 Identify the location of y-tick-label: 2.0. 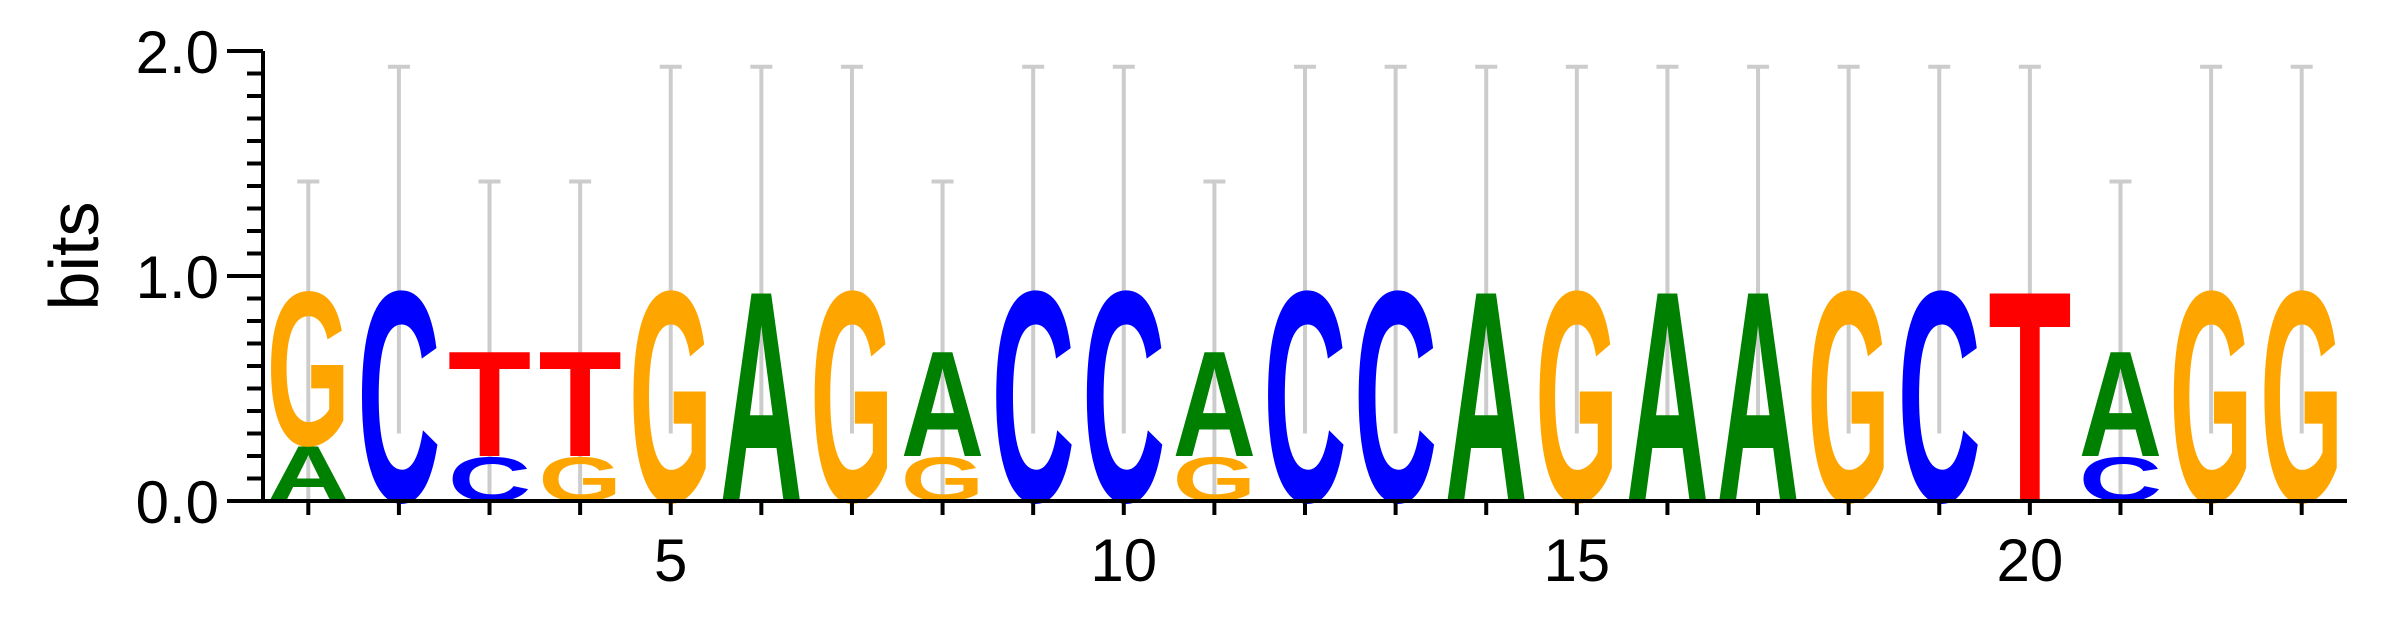
(177, 52).